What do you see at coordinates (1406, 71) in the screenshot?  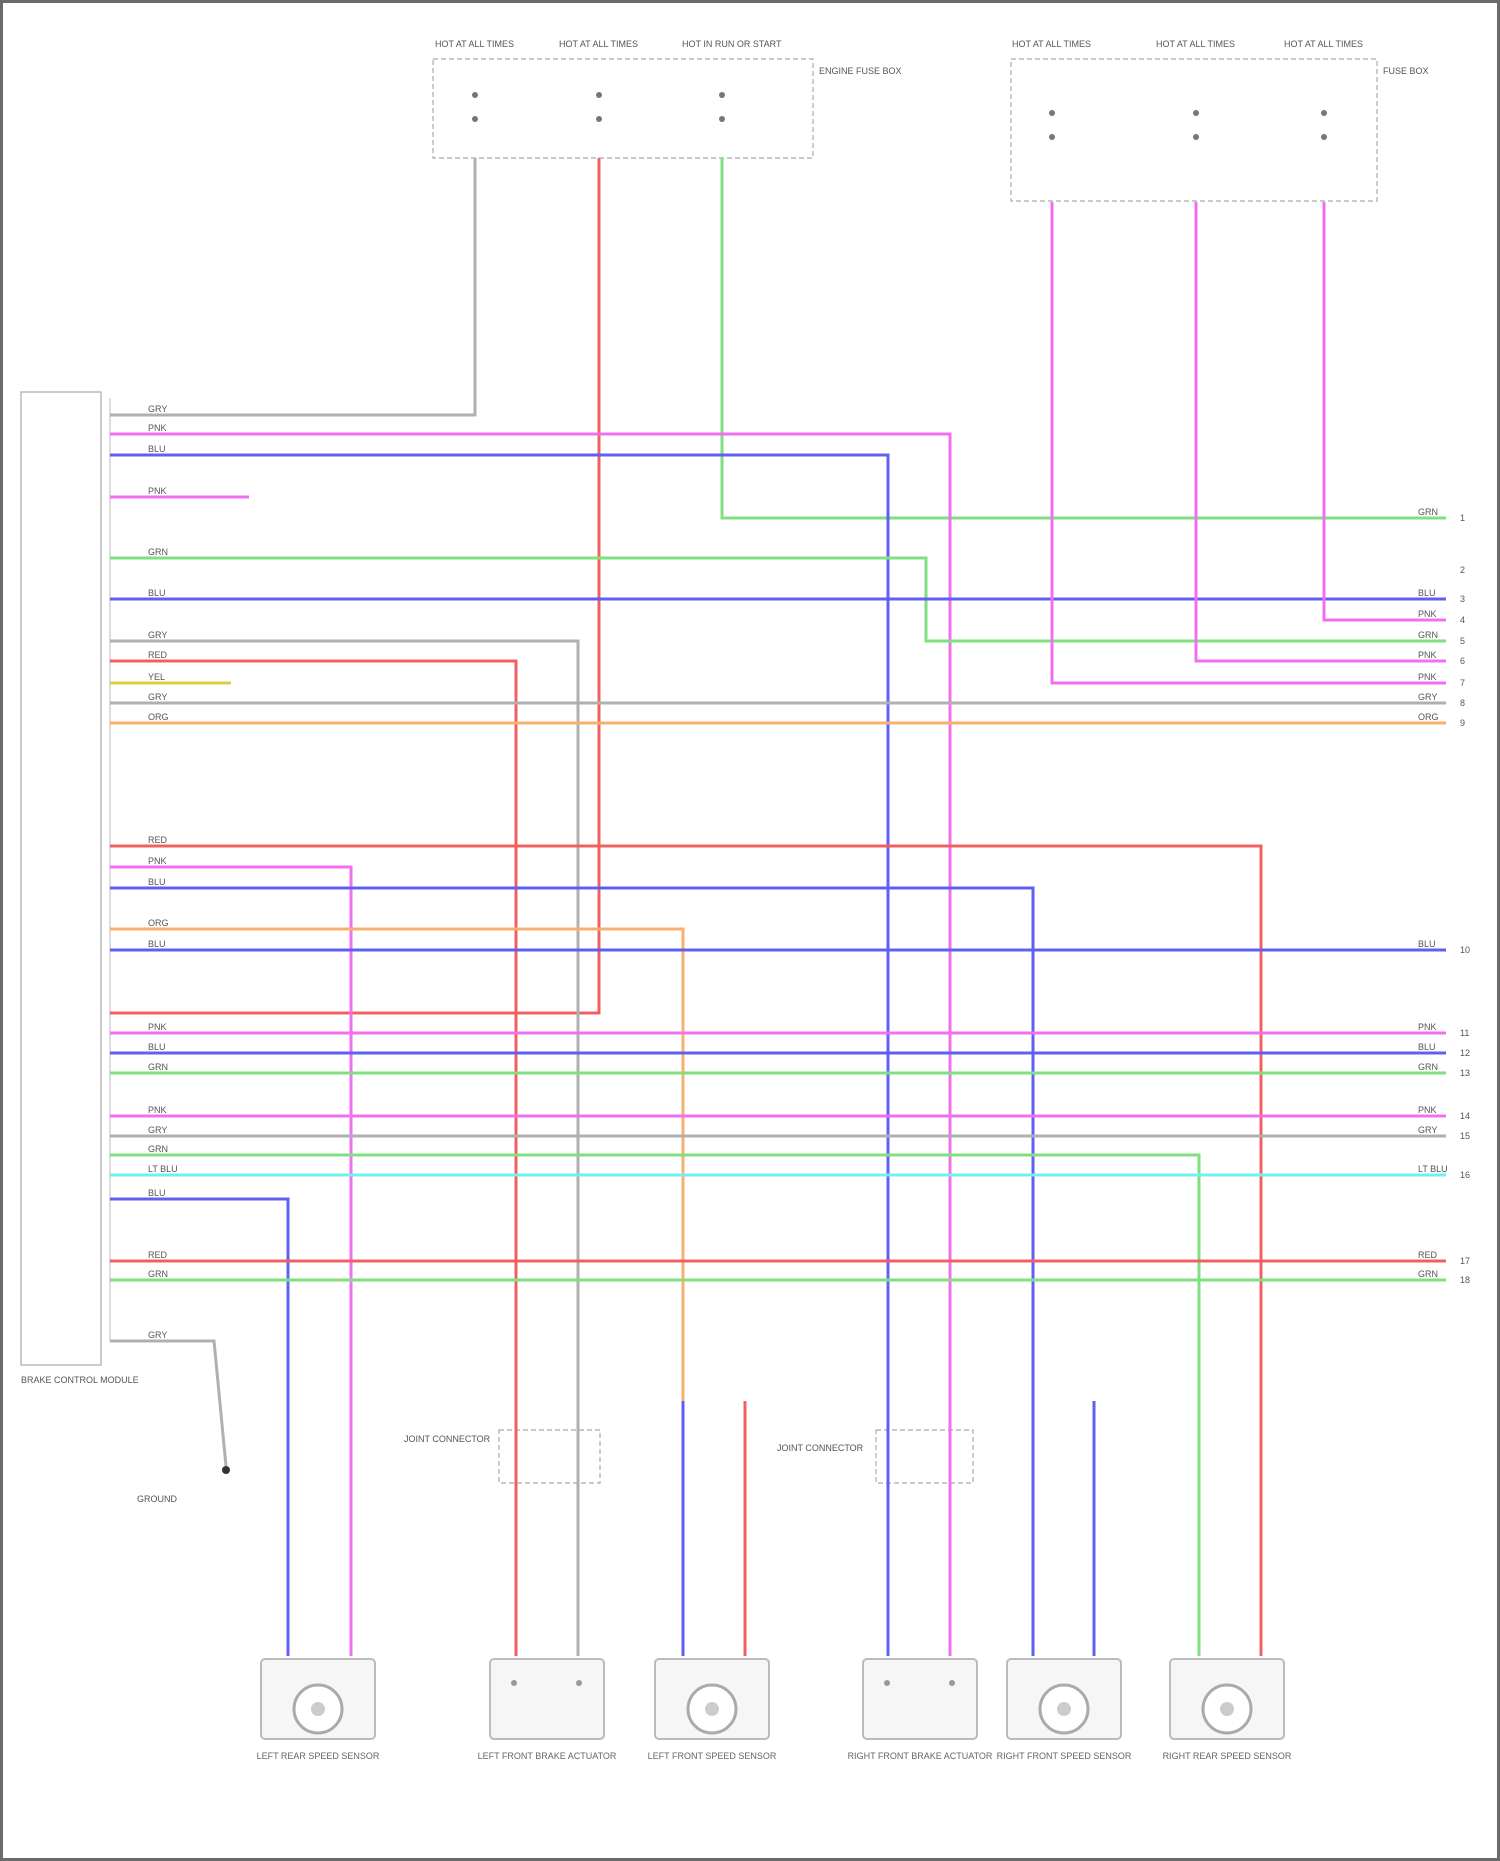 I see `fuse-box-right-label: FUSE BOX` at bounding box center [1406, 71].